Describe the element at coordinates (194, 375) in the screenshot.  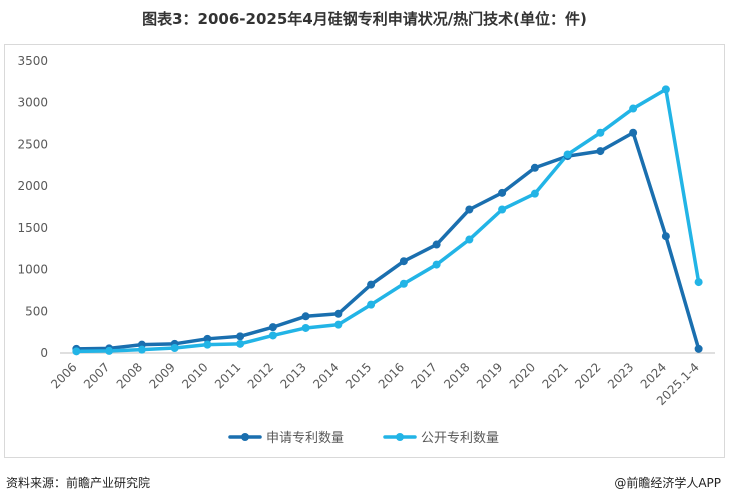
I see `x-tick-label: 2010` at that location.